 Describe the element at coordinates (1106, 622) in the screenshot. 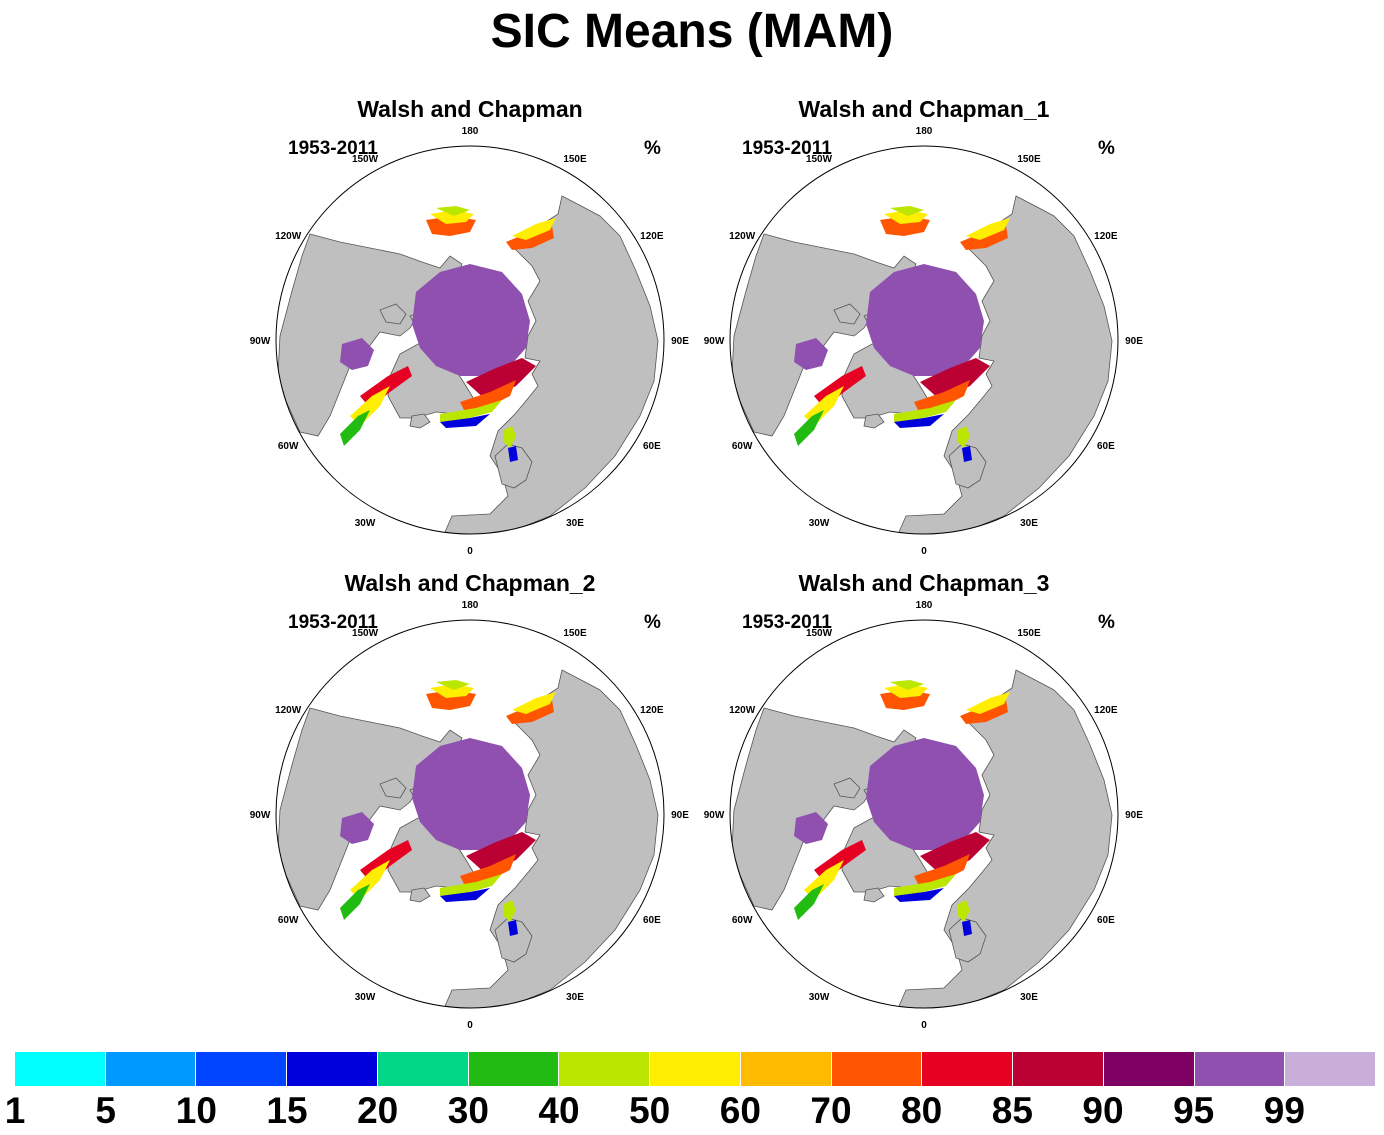

I see `panel-units: %` at that location.